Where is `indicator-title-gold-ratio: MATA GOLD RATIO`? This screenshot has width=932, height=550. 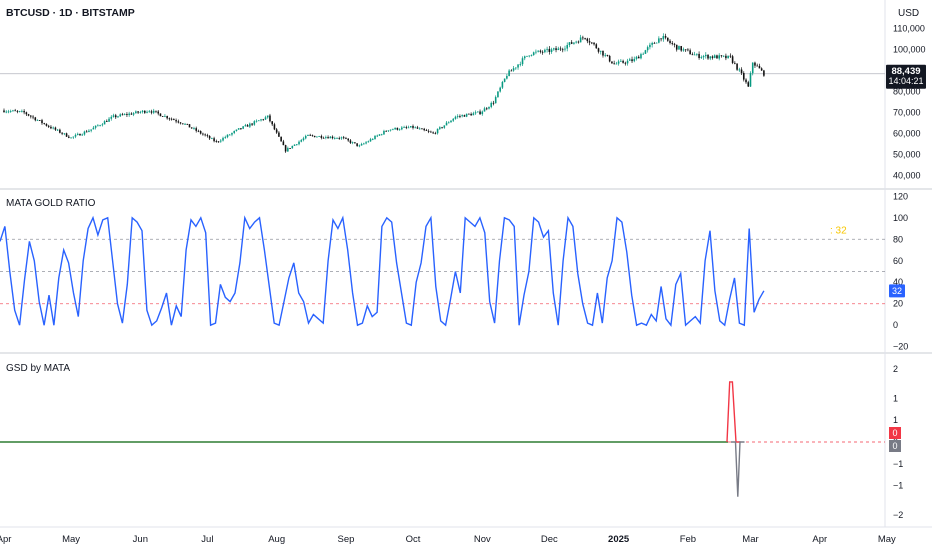
indicator-title-gold-ratio: MATA GOLD RATIO is located at coordinates (51, 203).